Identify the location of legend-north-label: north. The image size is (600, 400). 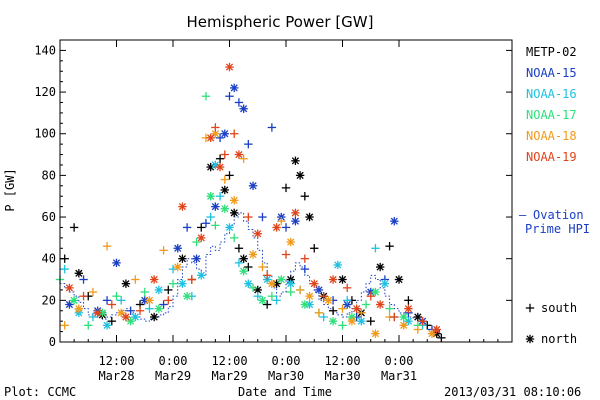
(559, 339).